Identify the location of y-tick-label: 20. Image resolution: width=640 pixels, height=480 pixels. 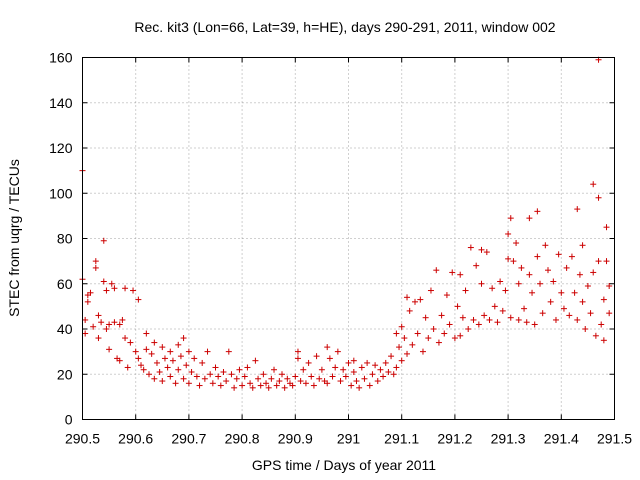
(65, 374).